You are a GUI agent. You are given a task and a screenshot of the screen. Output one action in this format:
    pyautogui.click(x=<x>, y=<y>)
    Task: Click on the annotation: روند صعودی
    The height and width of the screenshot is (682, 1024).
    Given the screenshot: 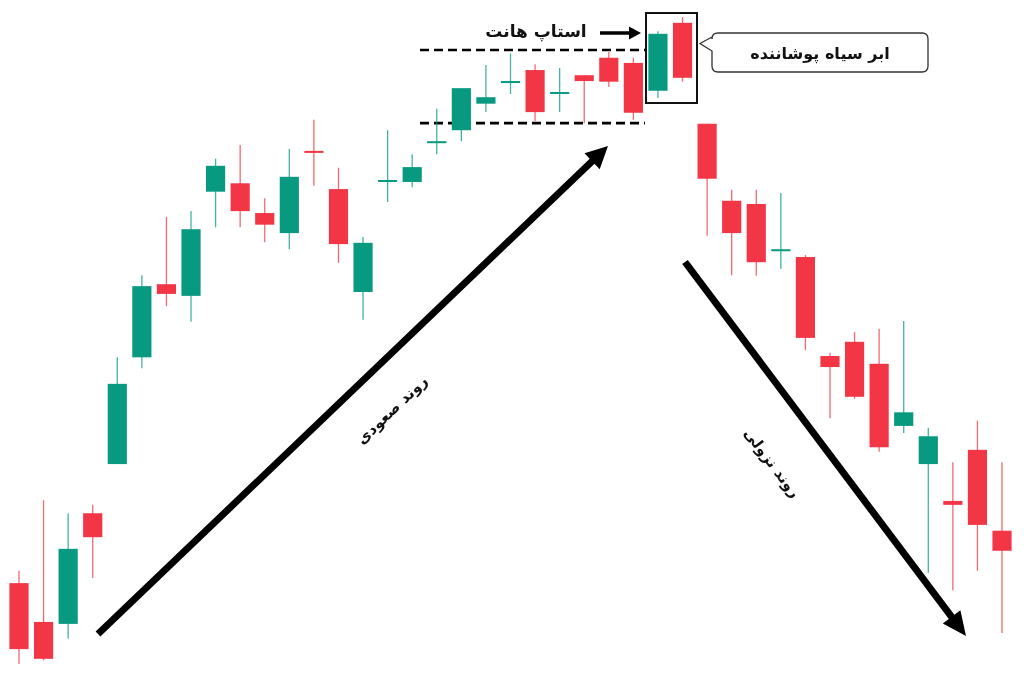 What is the action you would take?
    pyautogui.click(x=392, y=410)
    